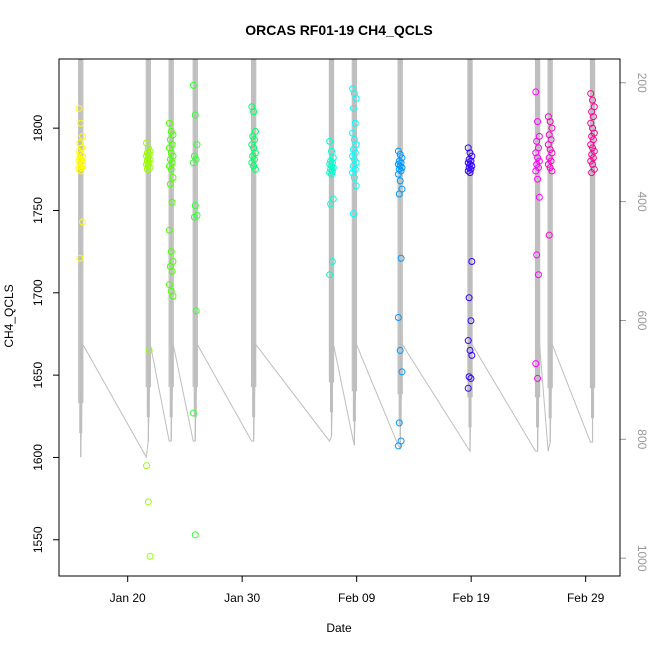  What do you see at coordinates (339, 628) in the screenshot?
I see `x-axis-label: Date` at bounding box center [339, 628].